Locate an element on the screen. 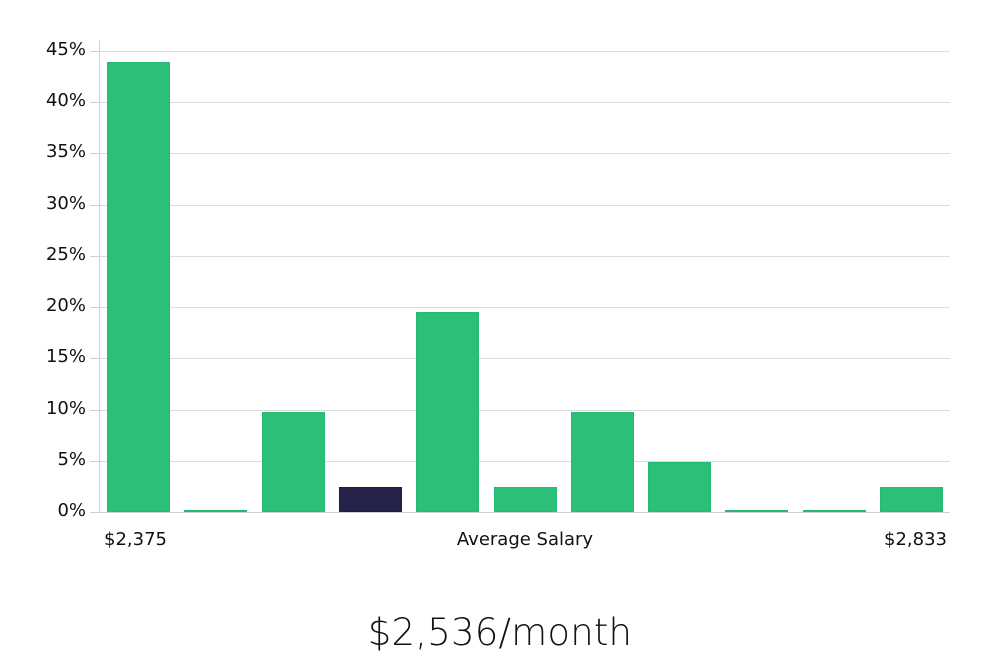  y-tick-label: 30% is located at coordinates (65, 203).